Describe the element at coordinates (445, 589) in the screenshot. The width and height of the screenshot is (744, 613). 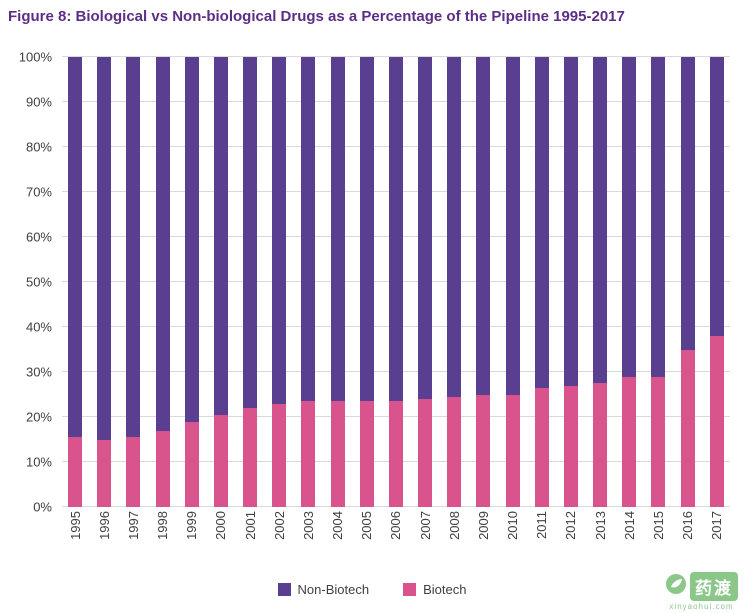
I see `legend-label-biotech: Biotech` at that location.